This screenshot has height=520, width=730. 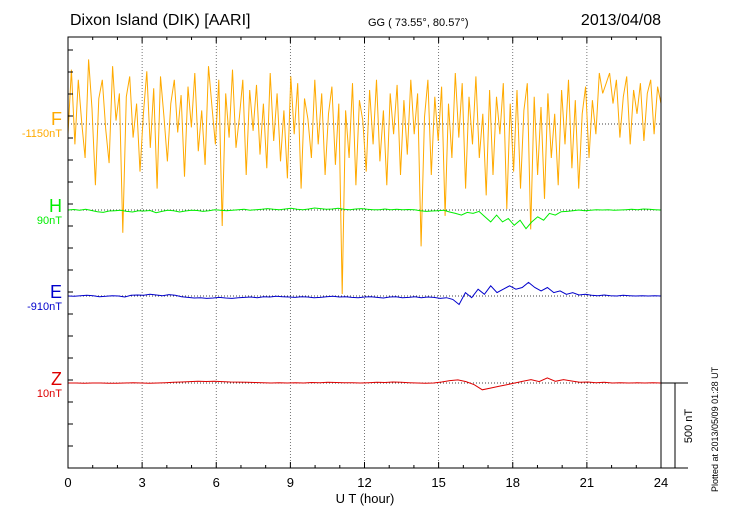 What do you see at coordinates (587, 482) in the screenshot?
I see `x-tick-label: 21` at bounding box center [587, 482].